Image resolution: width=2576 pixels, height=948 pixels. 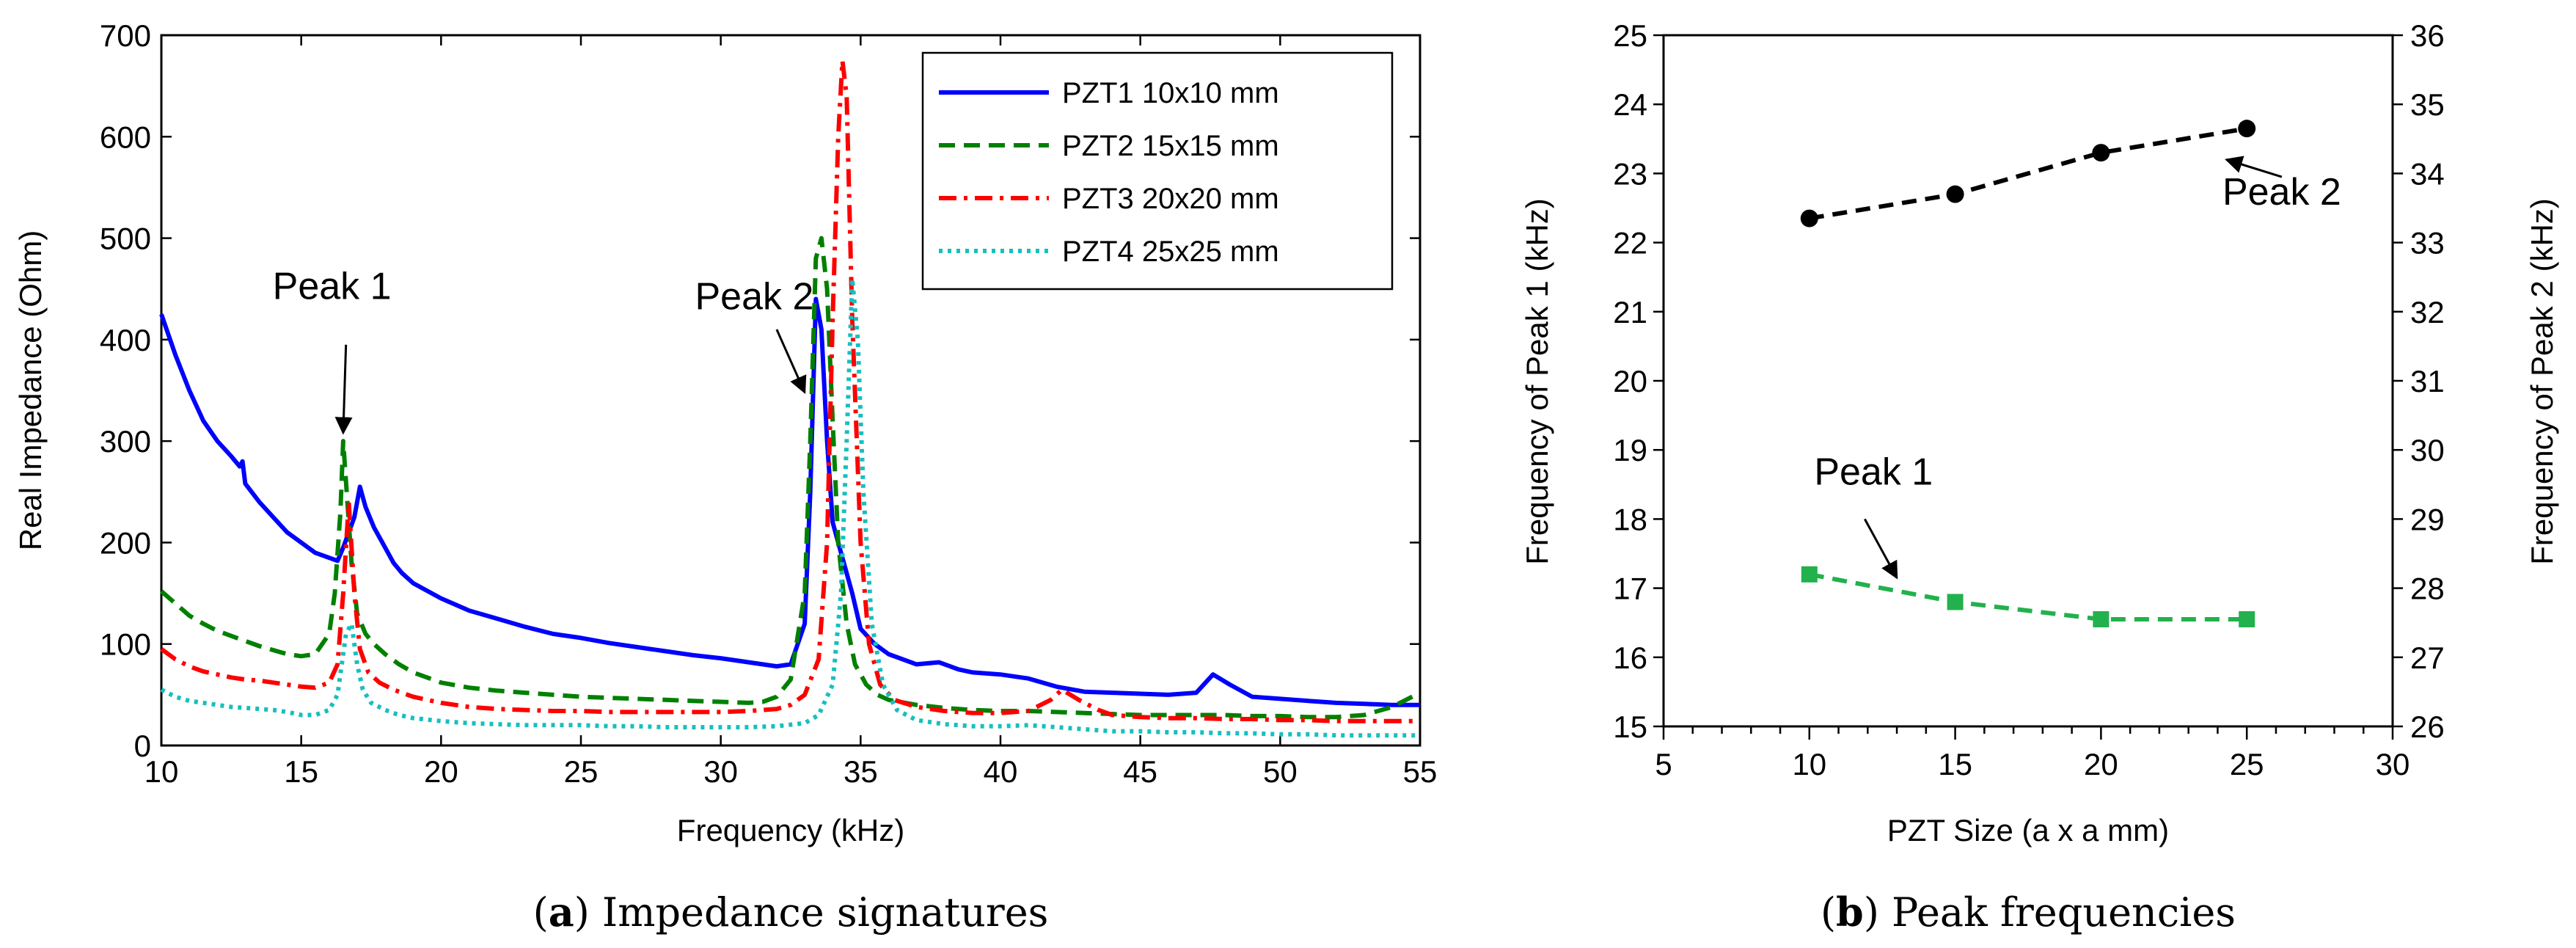 I want to click on panel-b-y-tick-label: 17, so click(x=1630, y=589).